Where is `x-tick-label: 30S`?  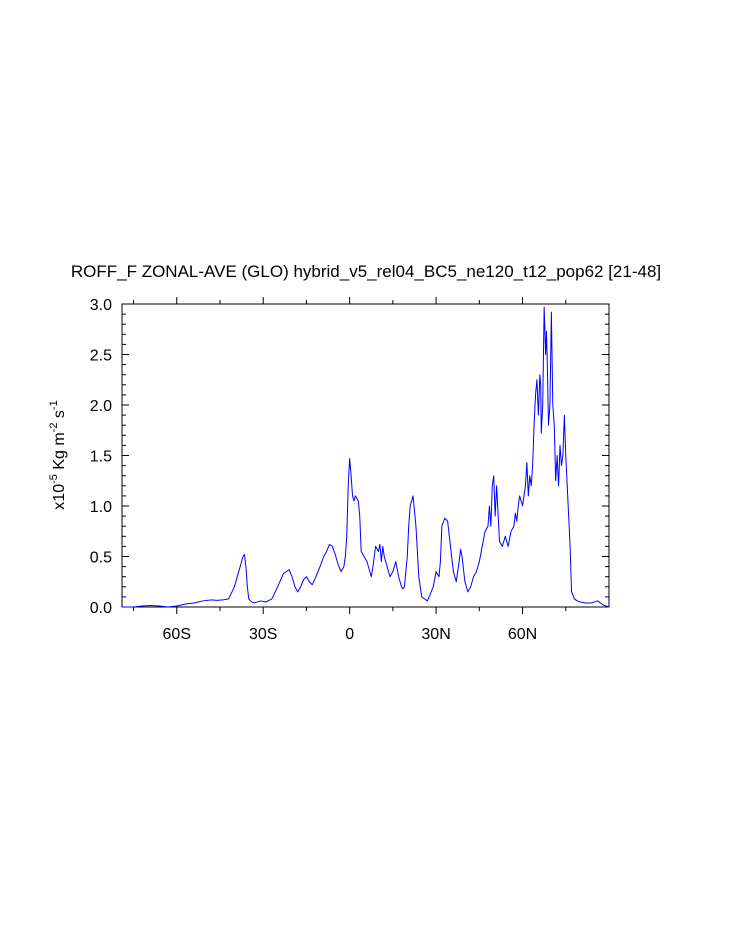
x-tick-label: 30S is located at coordinates (263, 634).